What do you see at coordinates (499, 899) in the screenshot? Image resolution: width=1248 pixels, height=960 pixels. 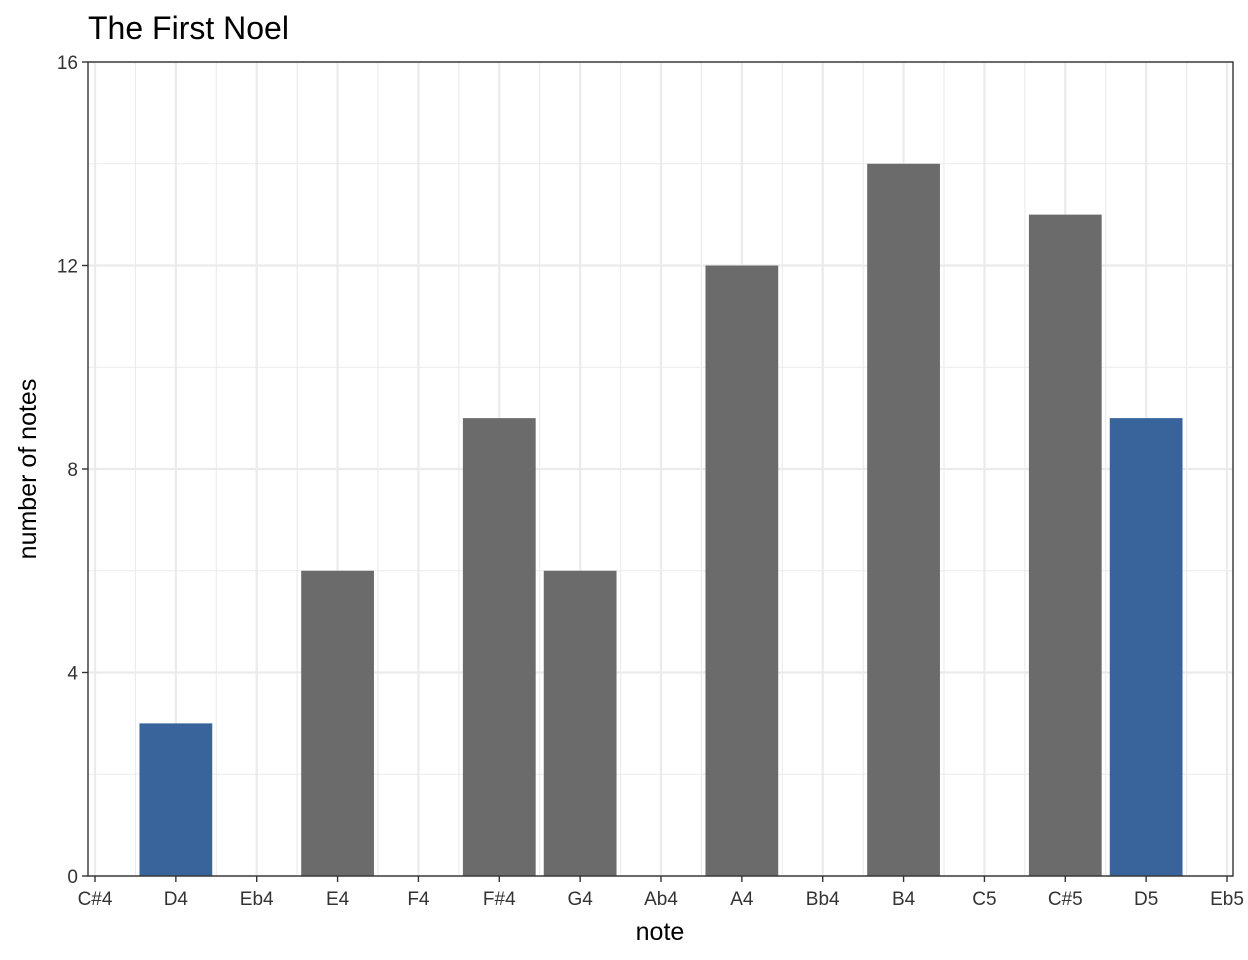 I see `x-tick-label: F#4` at bounding box center [499, 899].